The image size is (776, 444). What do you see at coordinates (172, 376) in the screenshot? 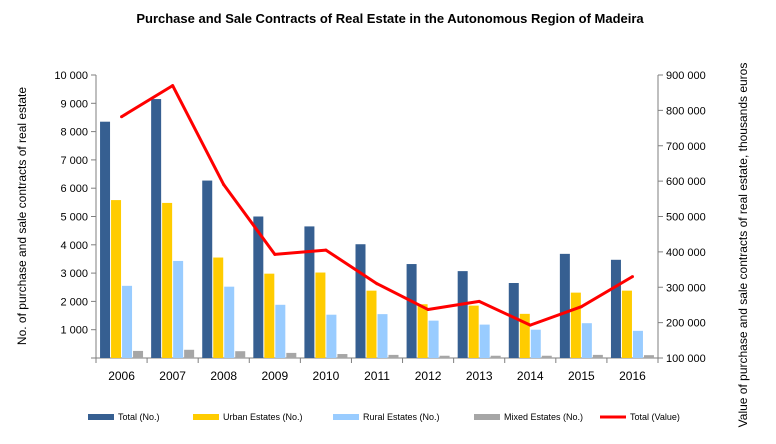
I see `x-tick-label: 2007` at bounding box center [172, 376].